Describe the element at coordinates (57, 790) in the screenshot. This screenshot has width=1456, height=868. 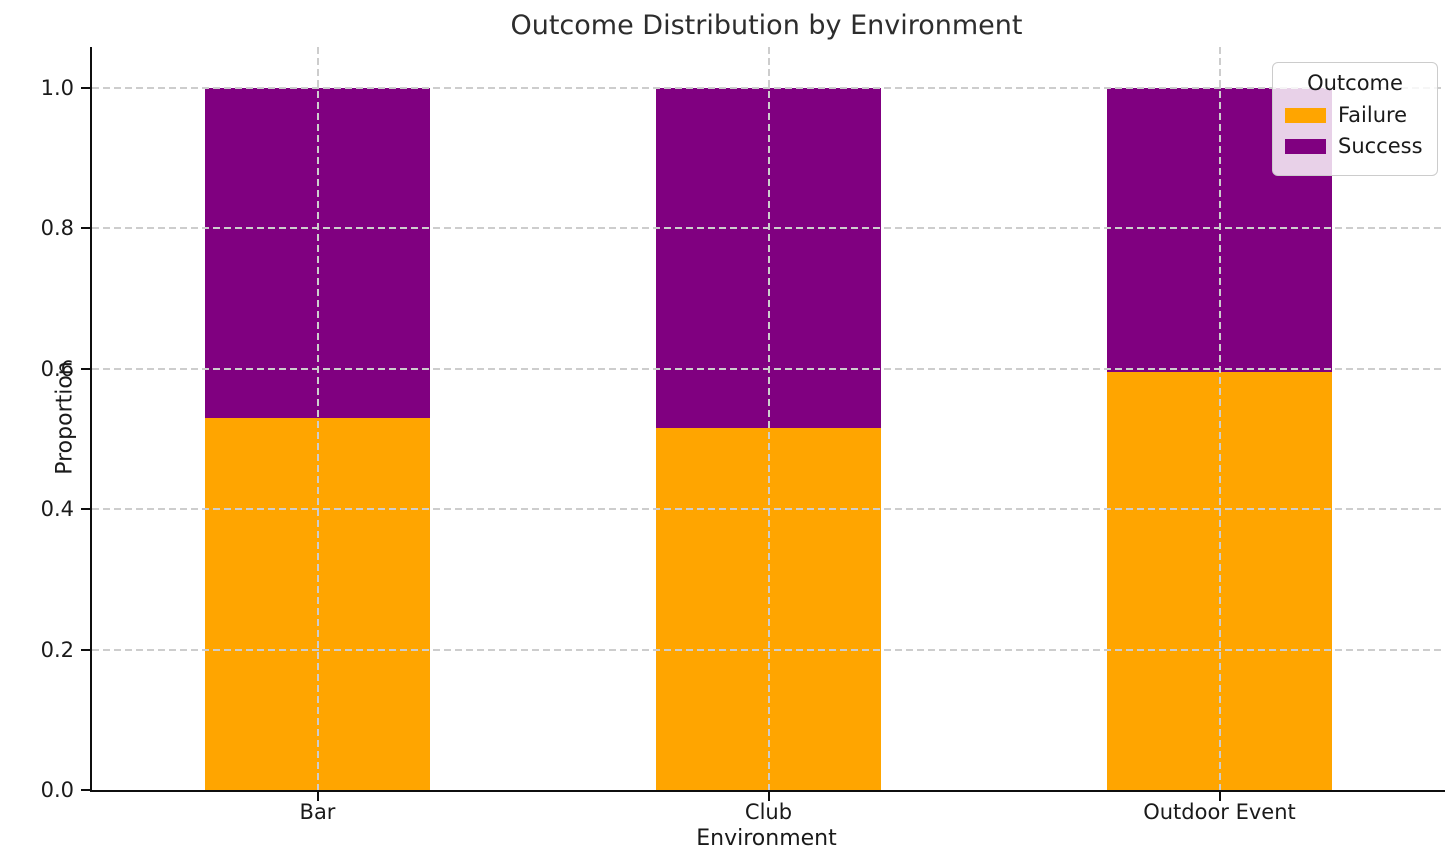
I see `y-tick-label-0.0: 0.0` at that location.